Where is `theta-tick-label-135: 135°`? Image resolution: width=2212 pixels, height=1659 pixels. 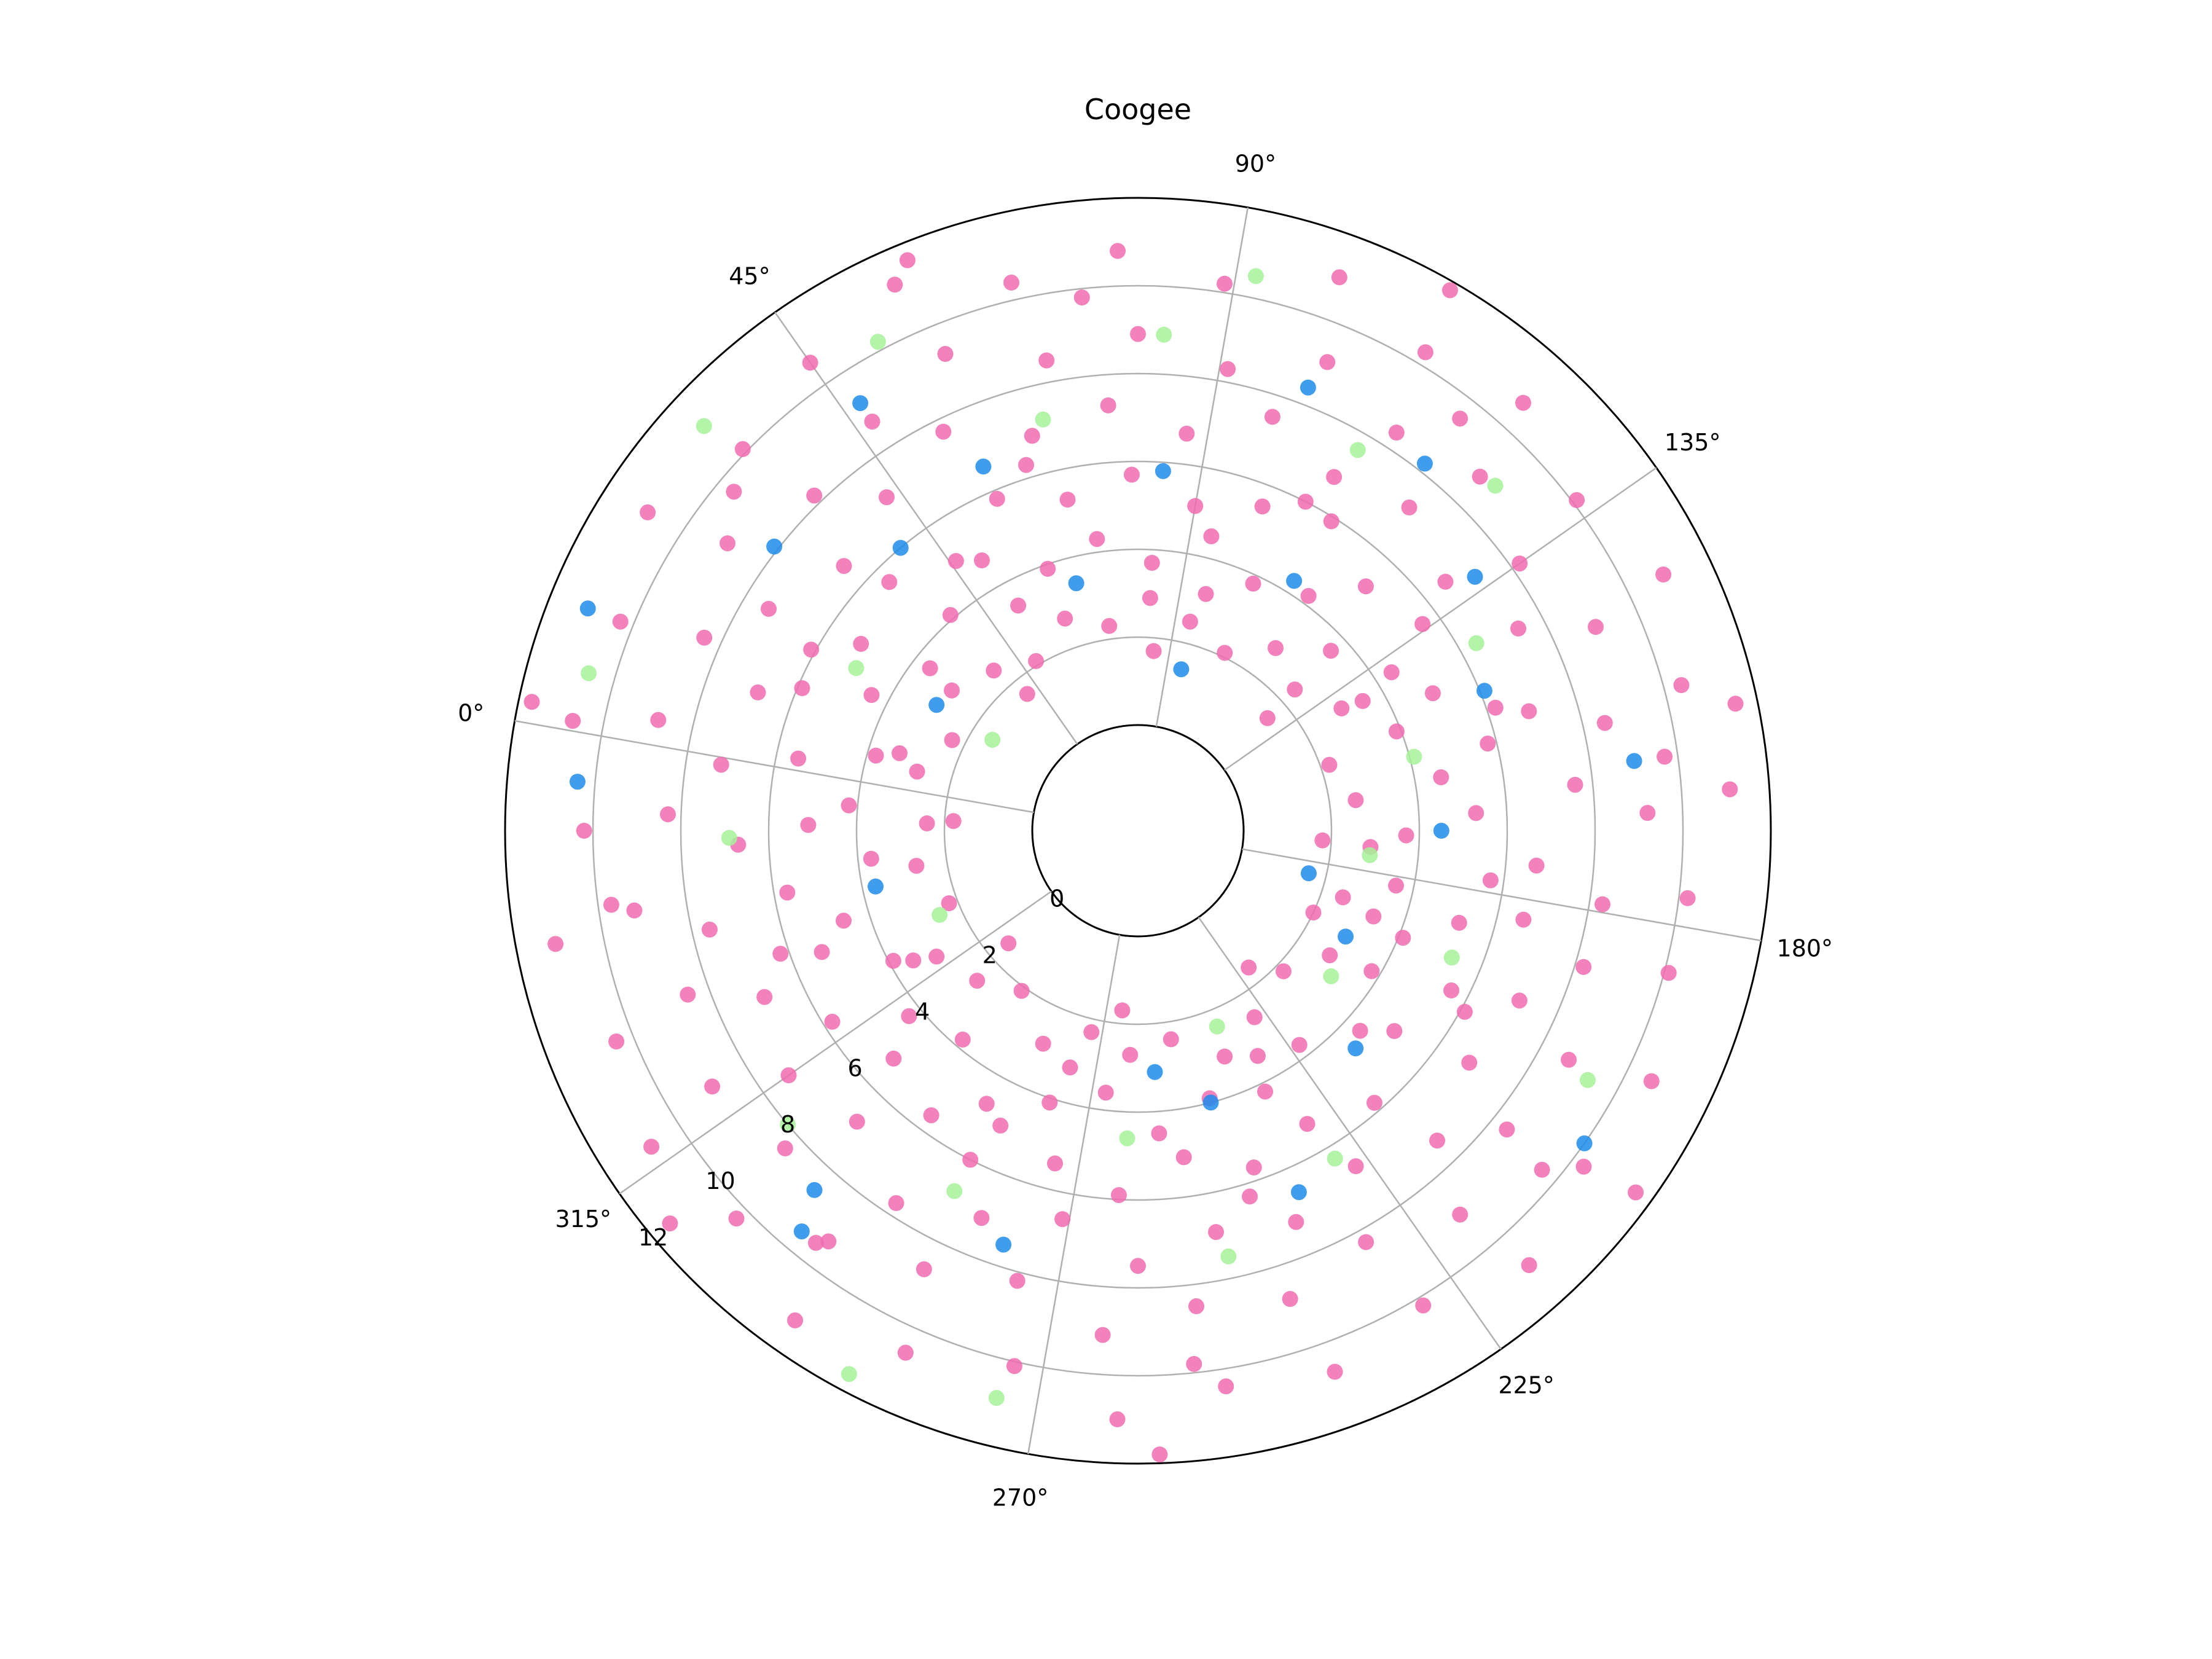 theta-tick-label-135: 135° is located at coordinates (1693, 442).